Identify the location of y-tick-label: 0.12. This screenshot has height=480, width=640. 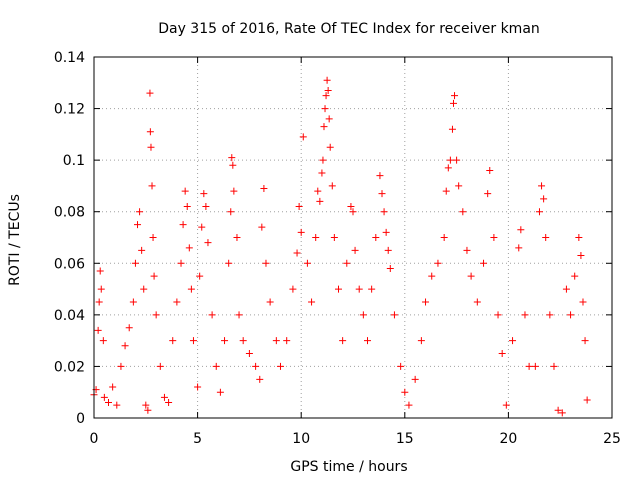
(69, 110).